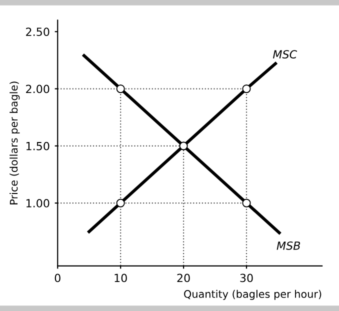 The width and height of the screenshot is (339, 311). I want to click on y-tick-label: 2.00, so click(38, 89).